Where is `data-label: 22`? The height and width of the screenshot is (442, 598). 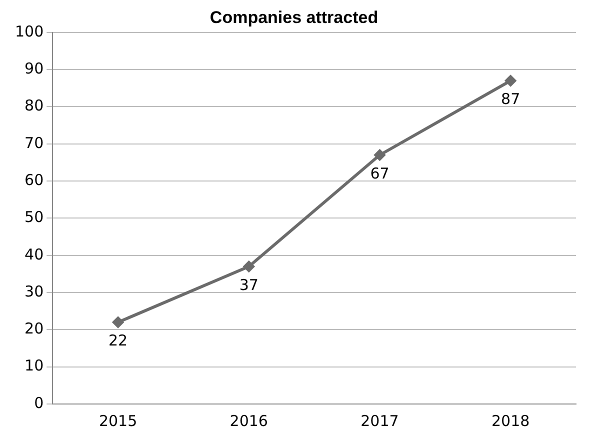 data-label: 22 is located at coordinates (118, 341).